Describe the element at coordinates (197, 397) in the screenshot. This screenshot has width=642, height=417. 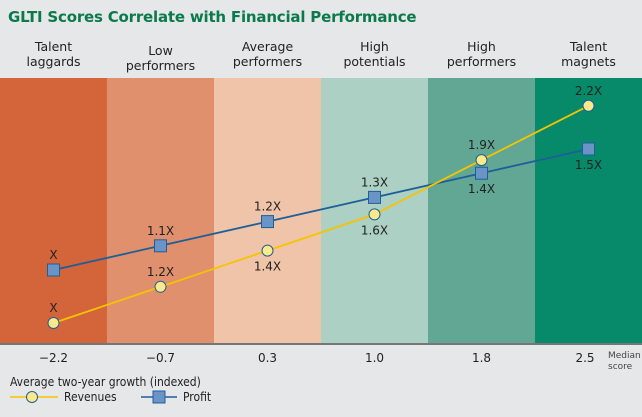
I see `legend-label: Profit` at that location.